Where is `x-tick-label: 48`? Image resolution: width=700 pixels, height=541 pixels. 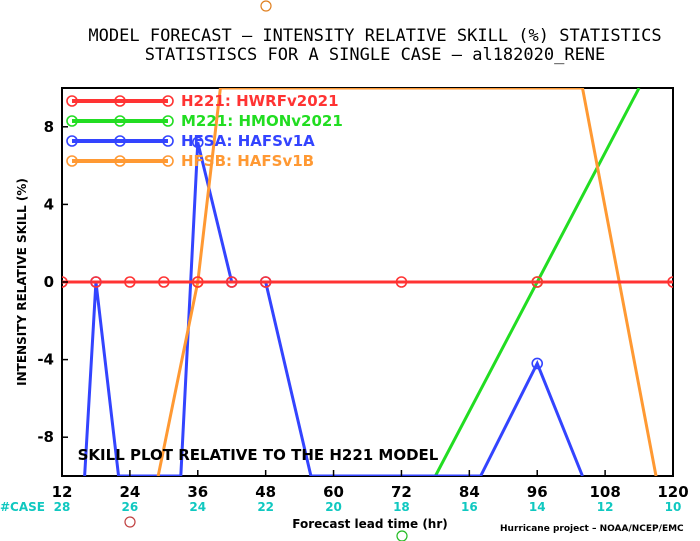
x-tick-label: 48 is located at coordinates (265, 492).